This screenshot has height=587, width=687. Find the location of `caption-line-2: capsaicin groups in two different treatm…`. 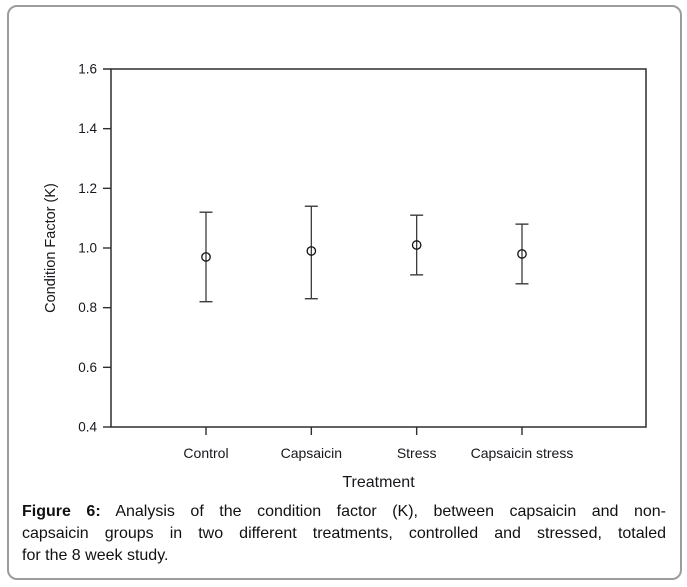

caption-line-2: capsaicin groups in two different treatm… is located at coordinates (344, 533).